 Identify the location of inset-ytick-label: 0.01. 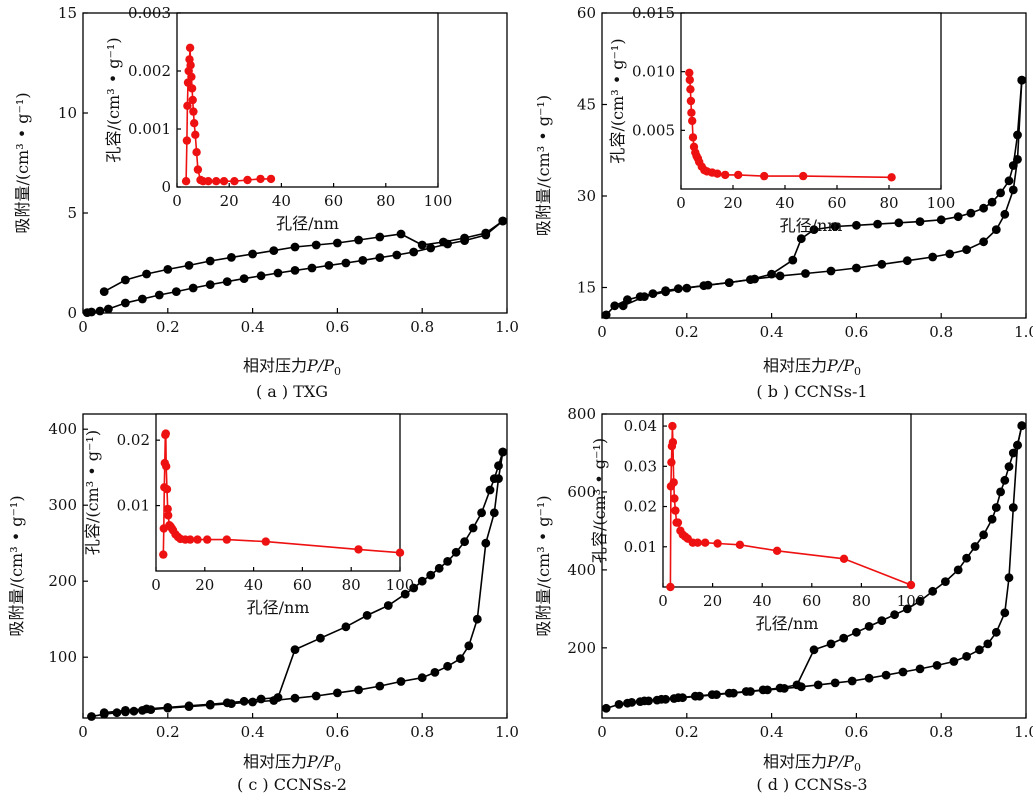
(640, 547).